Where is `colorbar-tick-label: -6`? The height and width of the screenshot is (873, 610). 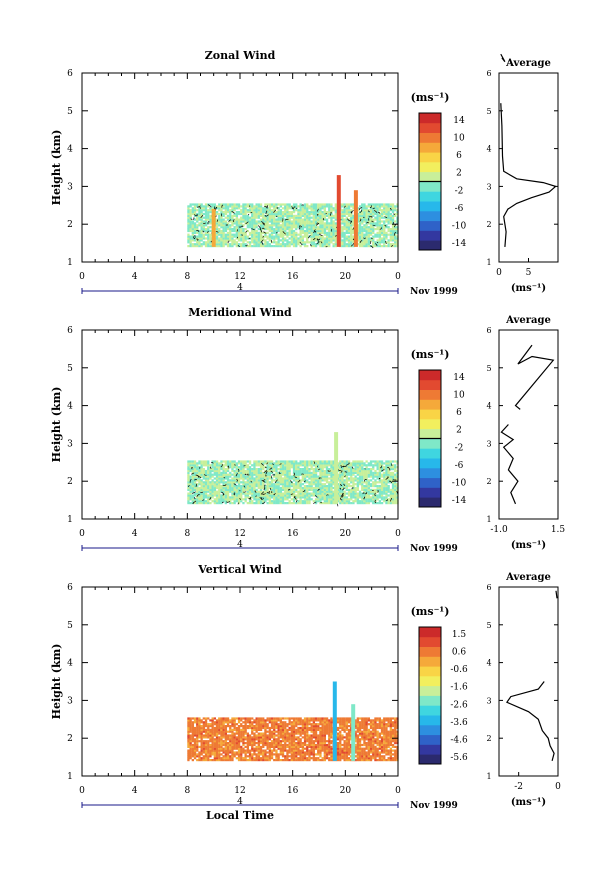
colorbar-tick-label: -6 is located at coordinates (459, 466).